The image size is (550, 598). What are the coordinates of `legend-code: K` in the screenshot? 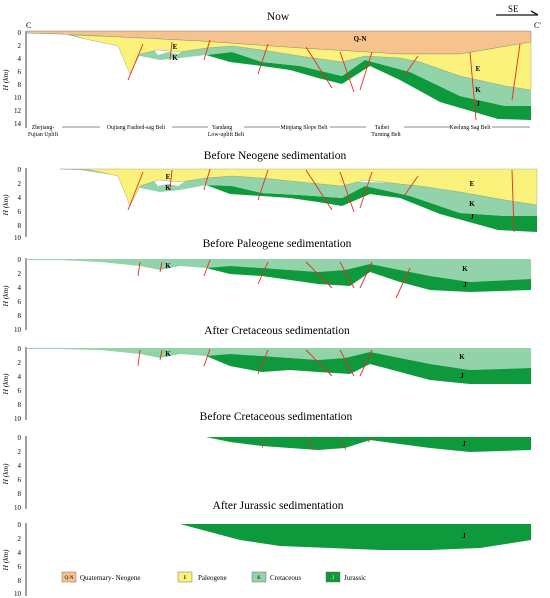 It's located at (259, 578).